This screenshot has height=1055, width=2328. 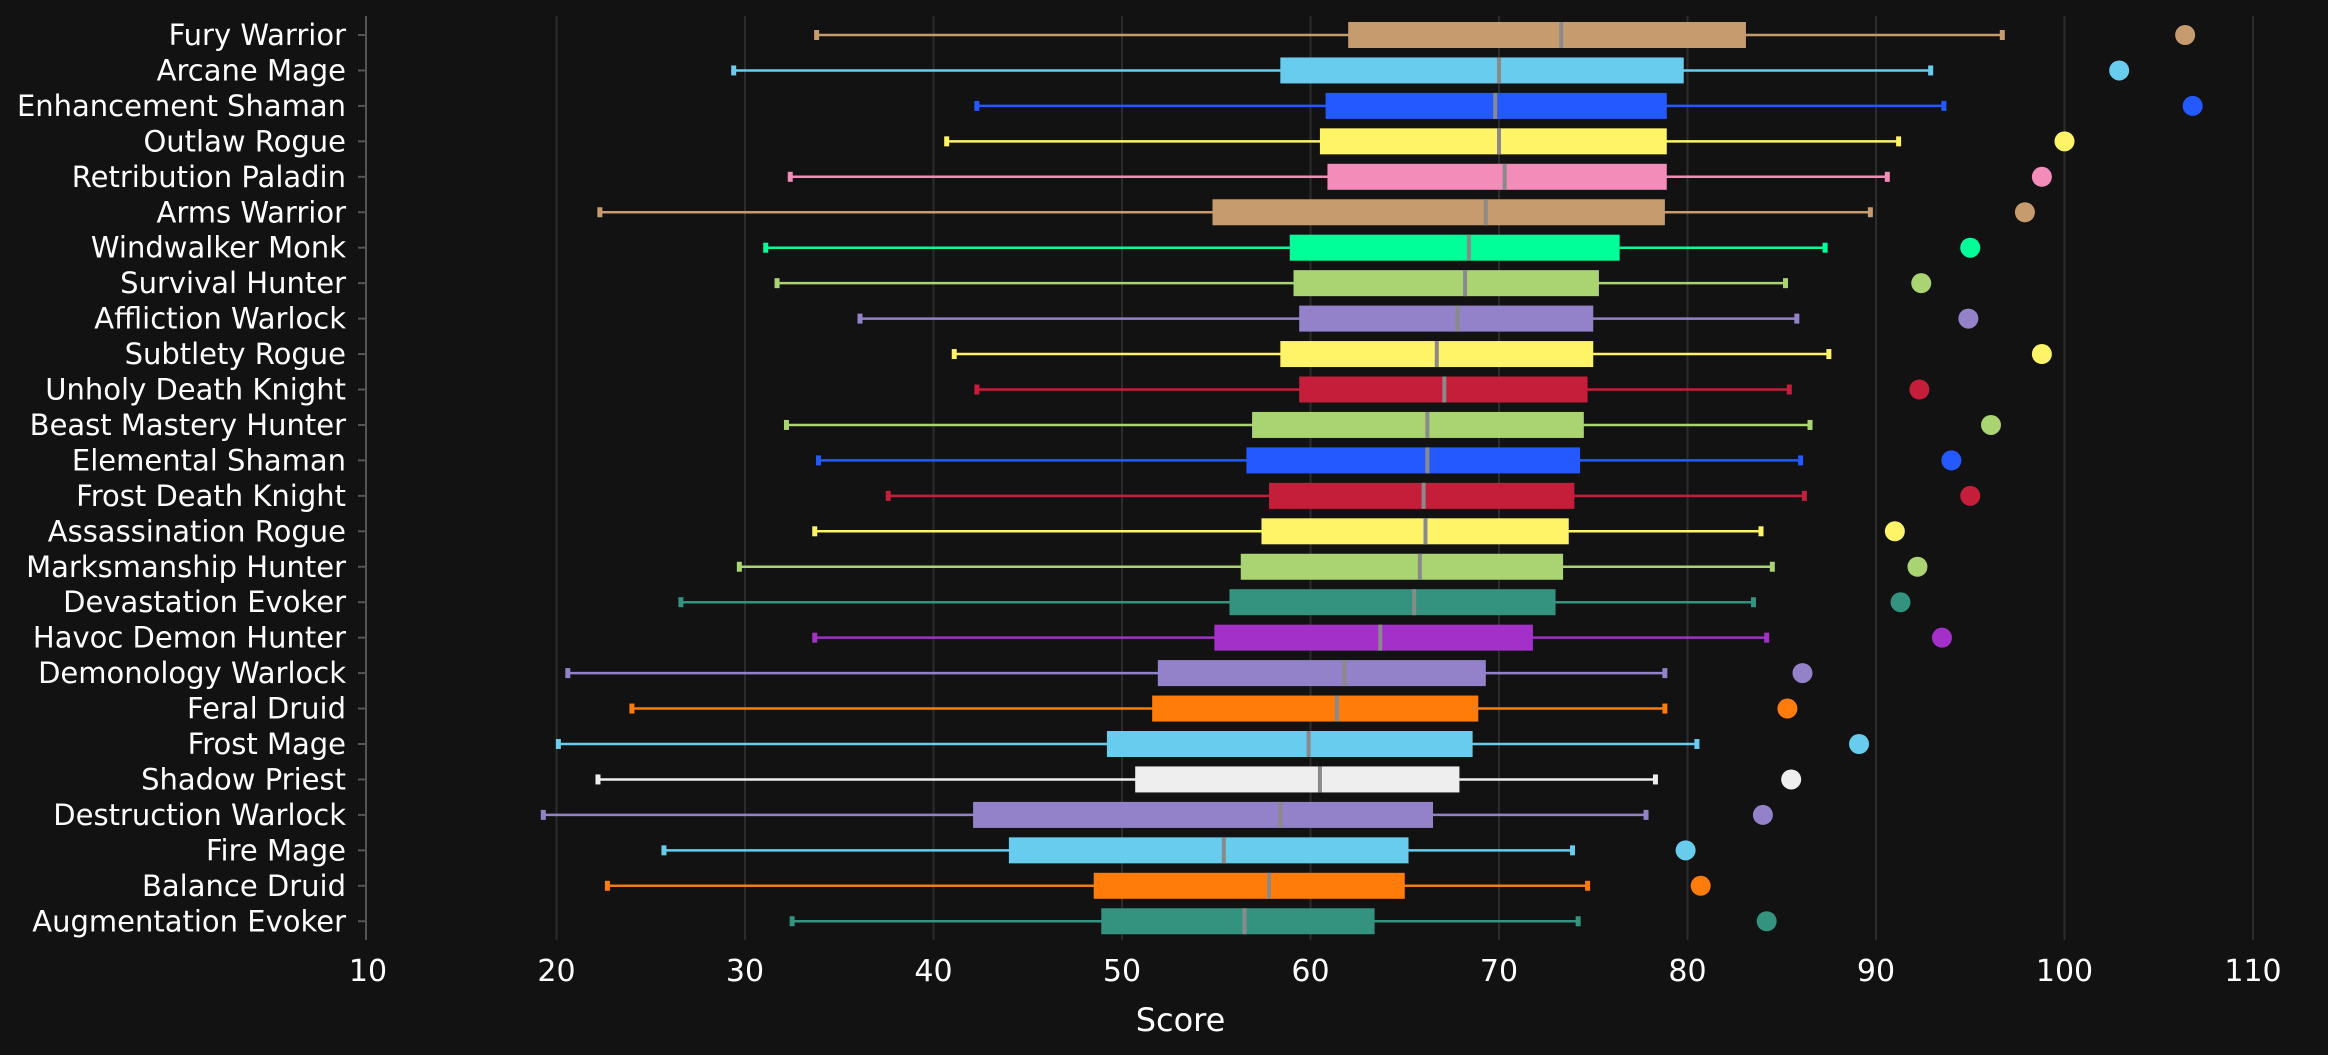 I want to click on category-label: Retribution Paladin, so click(x=209, y=177).